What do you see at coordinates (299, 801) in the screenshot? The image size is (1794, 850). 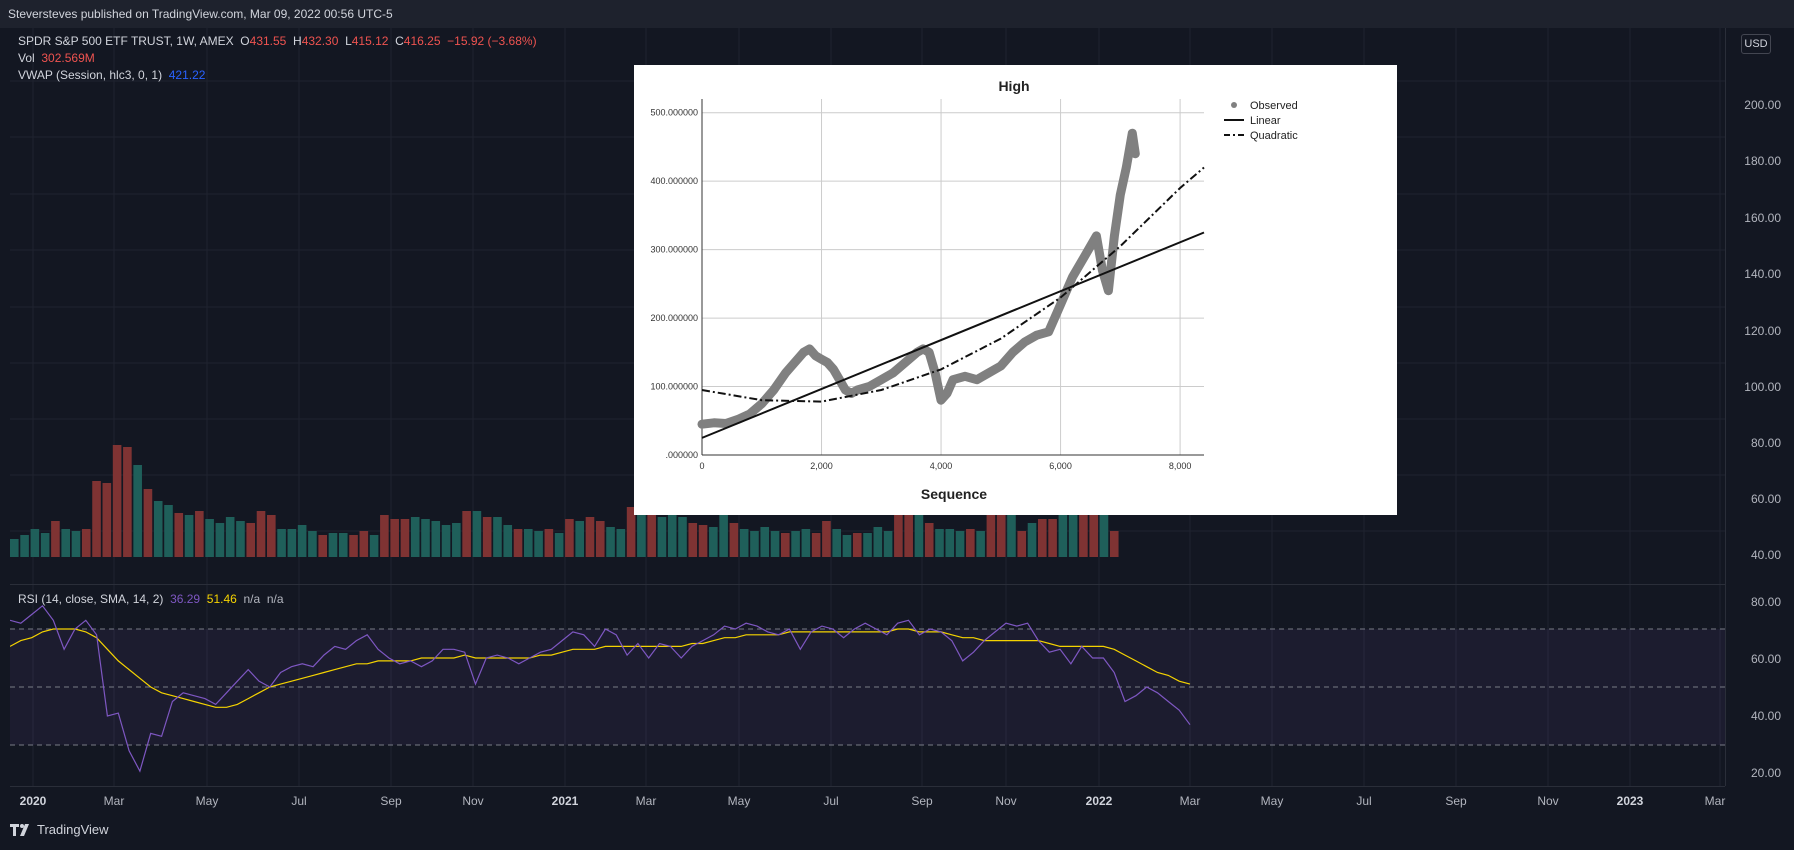 I see `time-tick: Jul` at bounding box center [299, 801].